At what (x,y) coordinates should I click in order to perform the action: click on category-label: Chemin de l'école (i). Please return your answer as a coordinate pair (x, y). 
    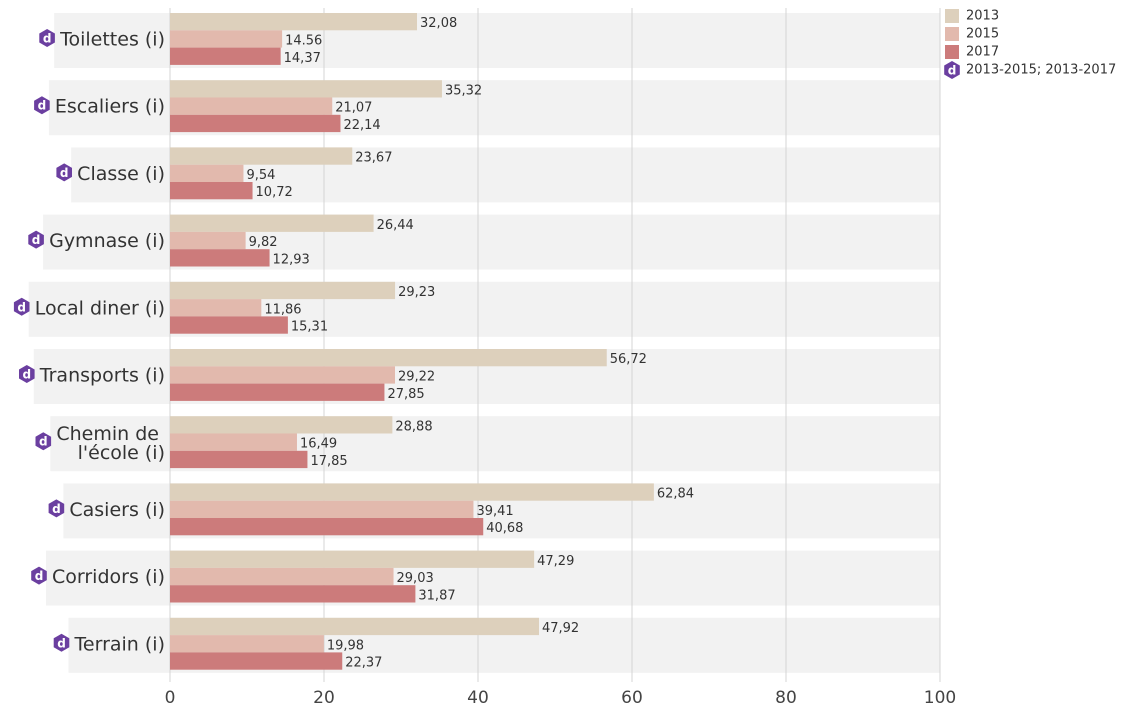
    Looking at the image, I should click on (110, 443).